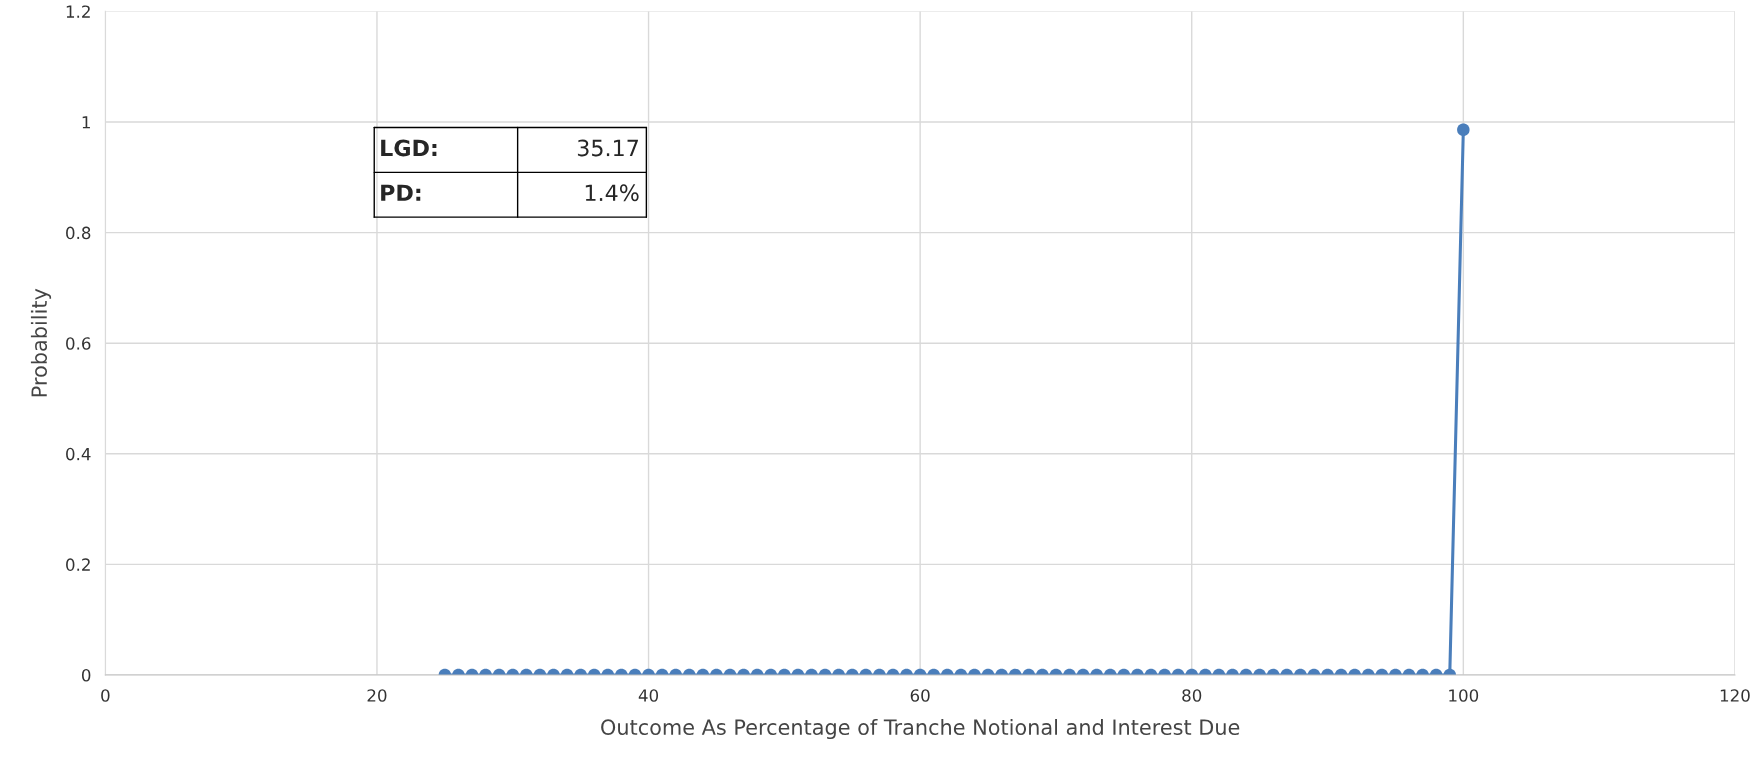 Image resolution: width=1756 pixels, height=761 pixels. What do you see at coordinates (1464, 695) in the screenshot?
I see `x-tick-label: 100` at bounding box center [1464, 695].